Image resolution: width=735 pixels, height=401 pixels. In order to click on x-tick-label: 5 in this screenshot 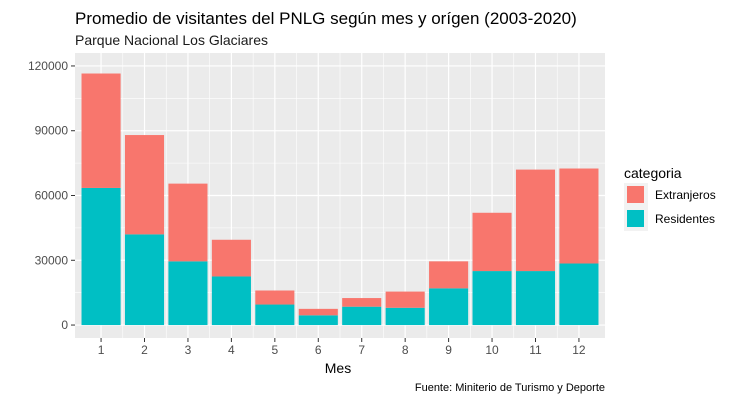, I will do `click(274, 350)`.